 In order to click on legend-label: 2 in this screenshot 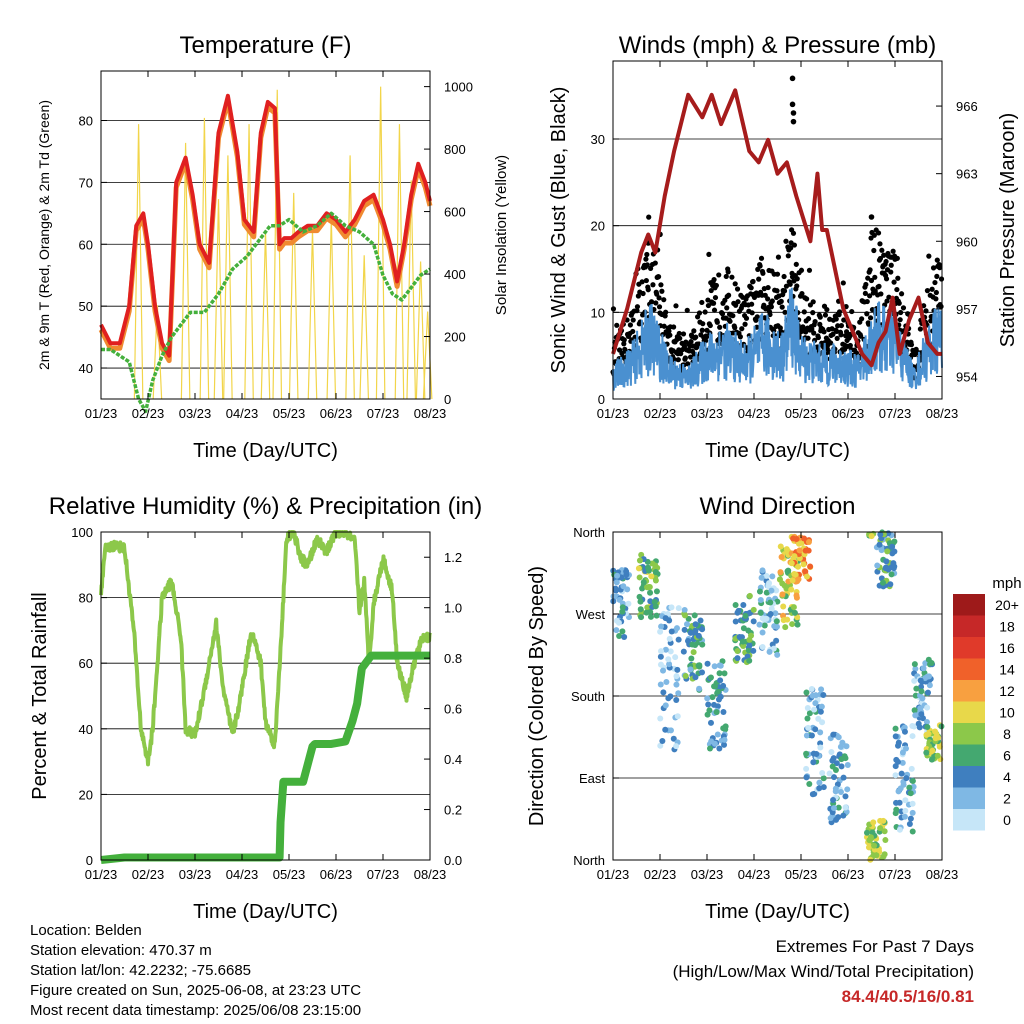, I will do `click(1007, 799)`.